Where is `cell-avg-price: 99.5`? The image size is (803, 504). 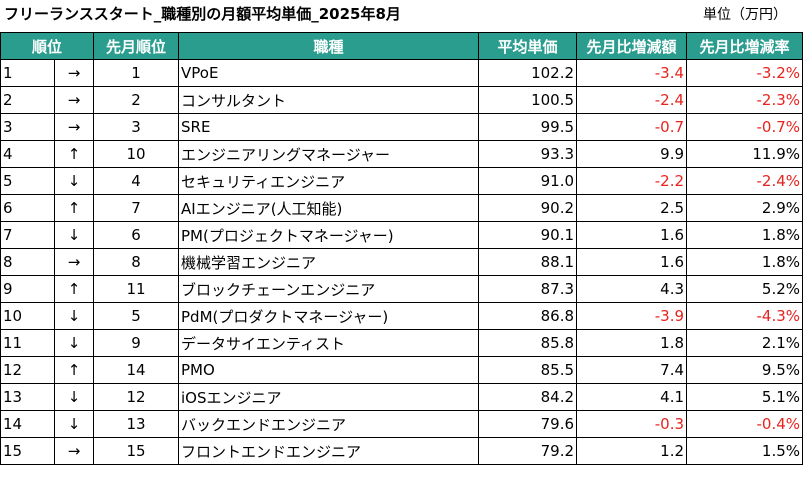
cell-avg-price: 99.5 is located at coordinates (528, 127).